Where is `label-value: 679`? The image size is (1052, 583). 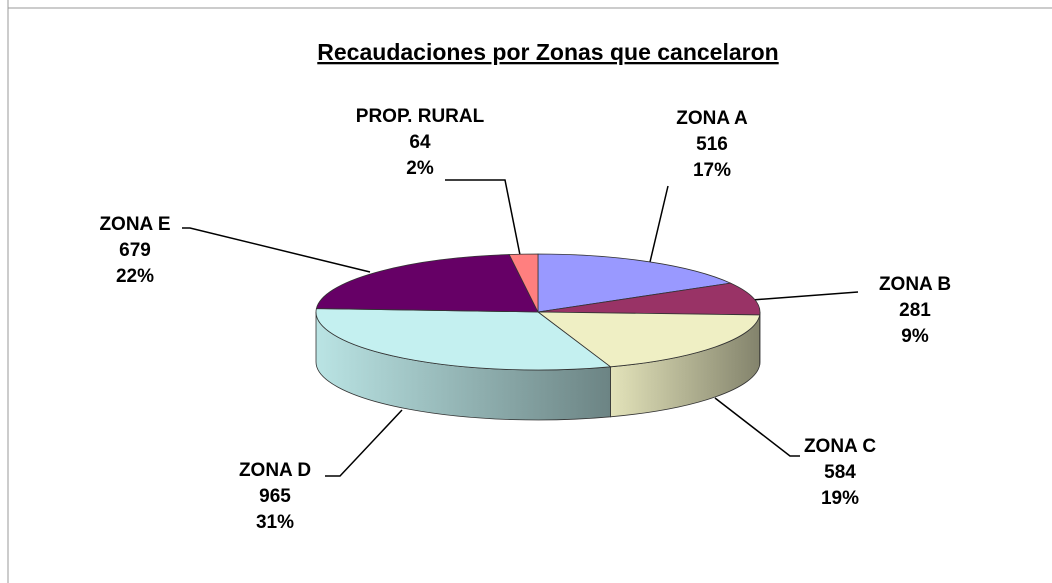 label-value: 679 is located at coordinates (135, 250).